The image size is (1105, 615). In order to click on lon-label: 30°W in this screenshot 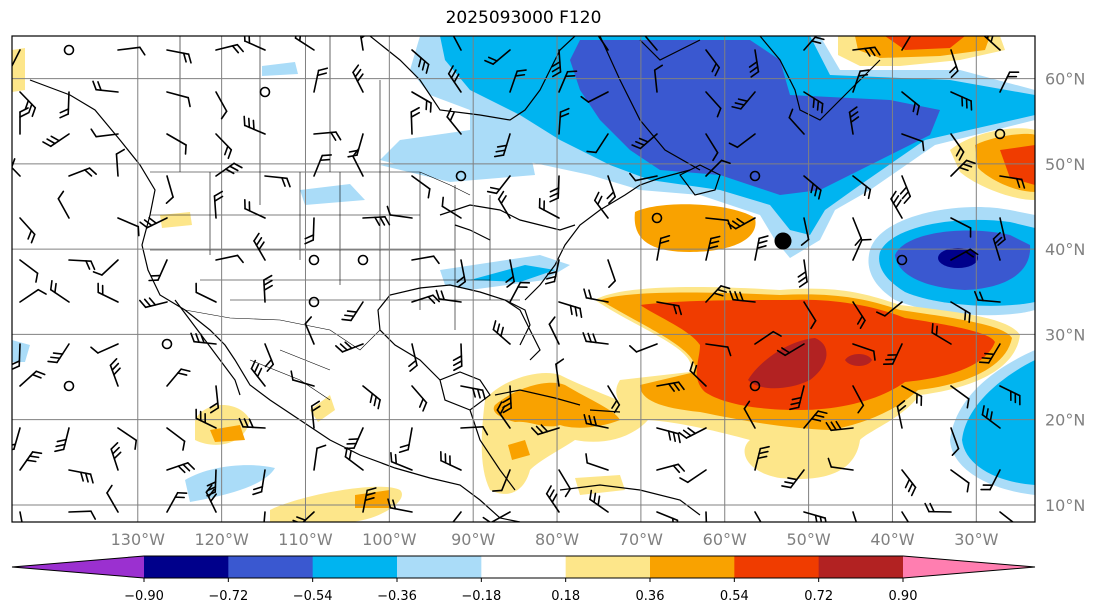, I will do `click(976, 539)`.